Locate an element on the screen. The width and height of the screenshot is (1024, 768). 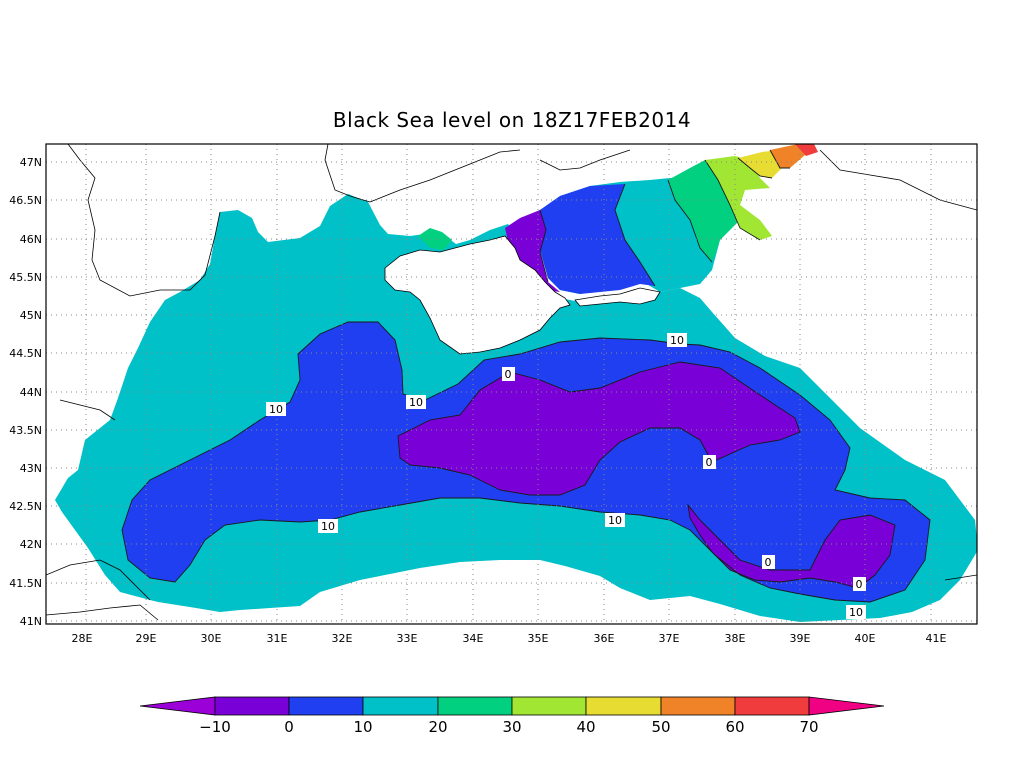
colorbar-label: 10 is located at coordinates (362, 727).